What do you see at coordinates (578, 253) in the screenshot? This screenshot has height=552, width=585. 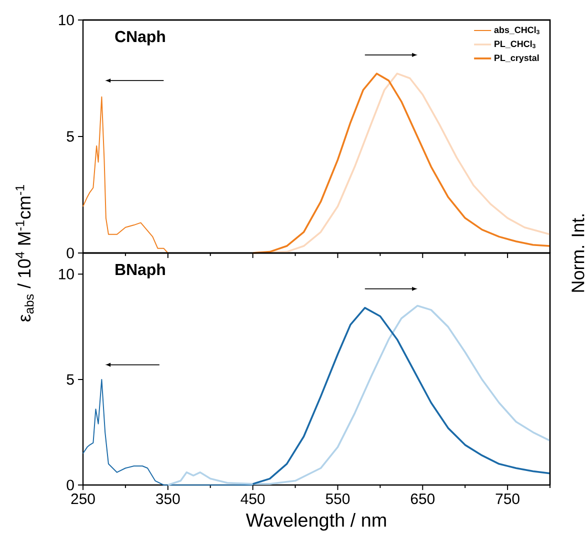 I see `y2-axis-title: Norm. Int.` at bounding box center [578, 253].